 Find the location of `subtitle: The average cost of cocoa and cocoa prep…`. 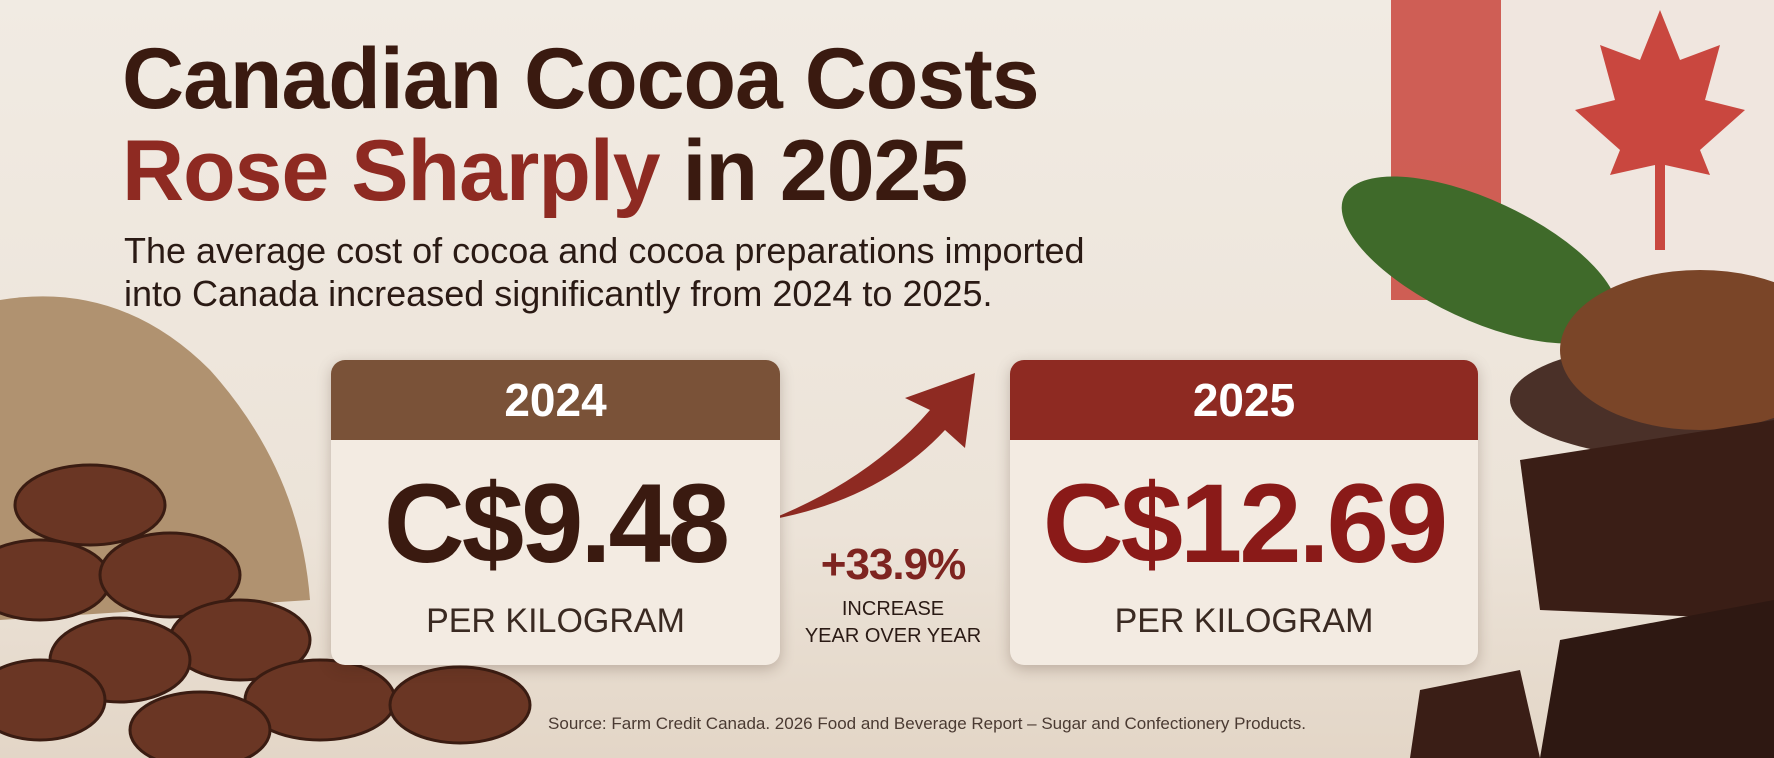

subtitle: The average cost of cocoa and cocoa prep… is located at coordinates (604, 250).